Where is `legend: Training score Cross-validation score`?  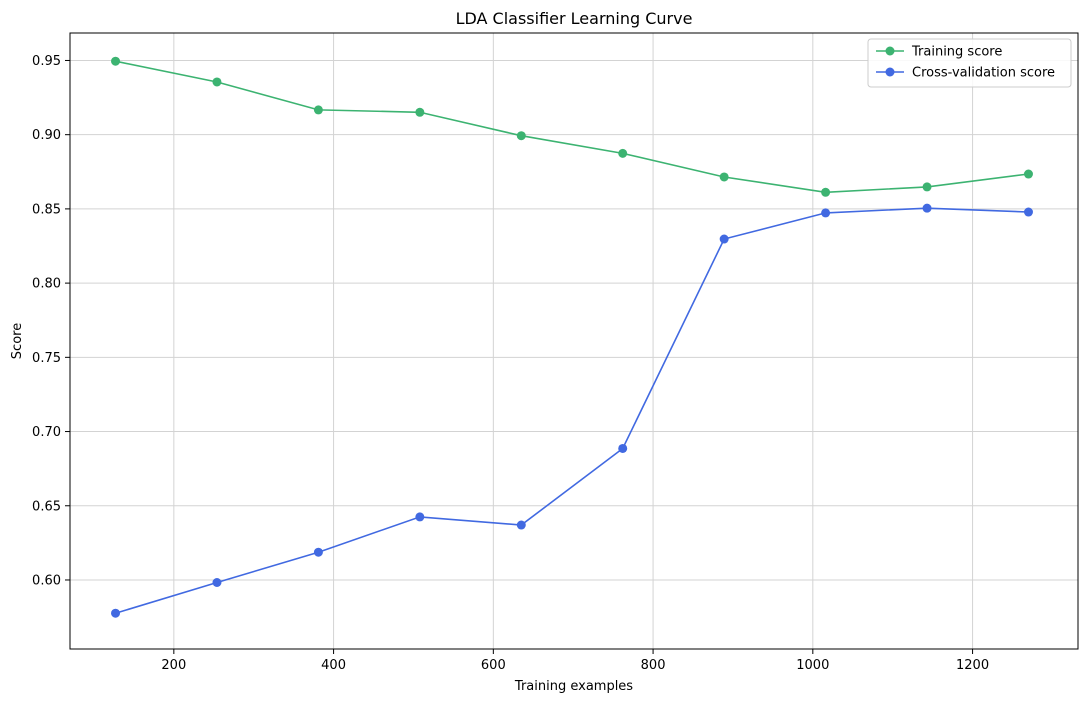
legend: Training score Cross-validation score is located at coordinates (969, 63).